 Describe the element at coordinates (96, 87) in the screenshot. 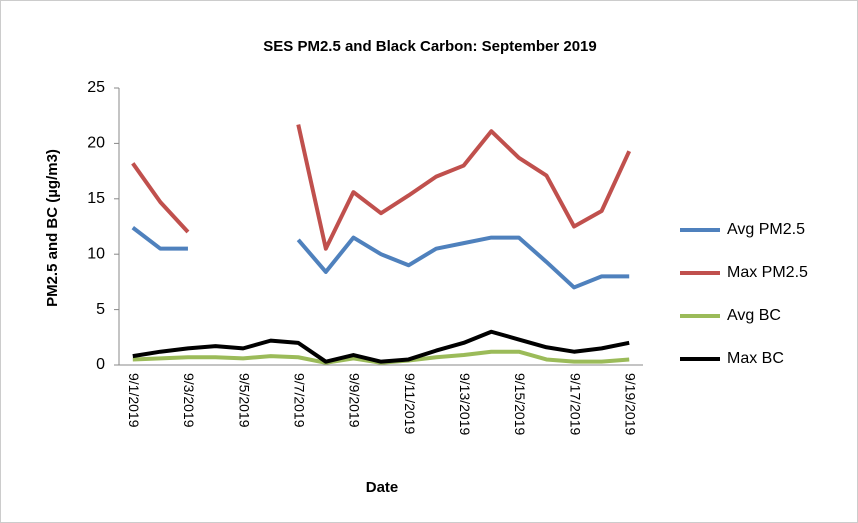

I see `y-tick-label: 25` at that location.